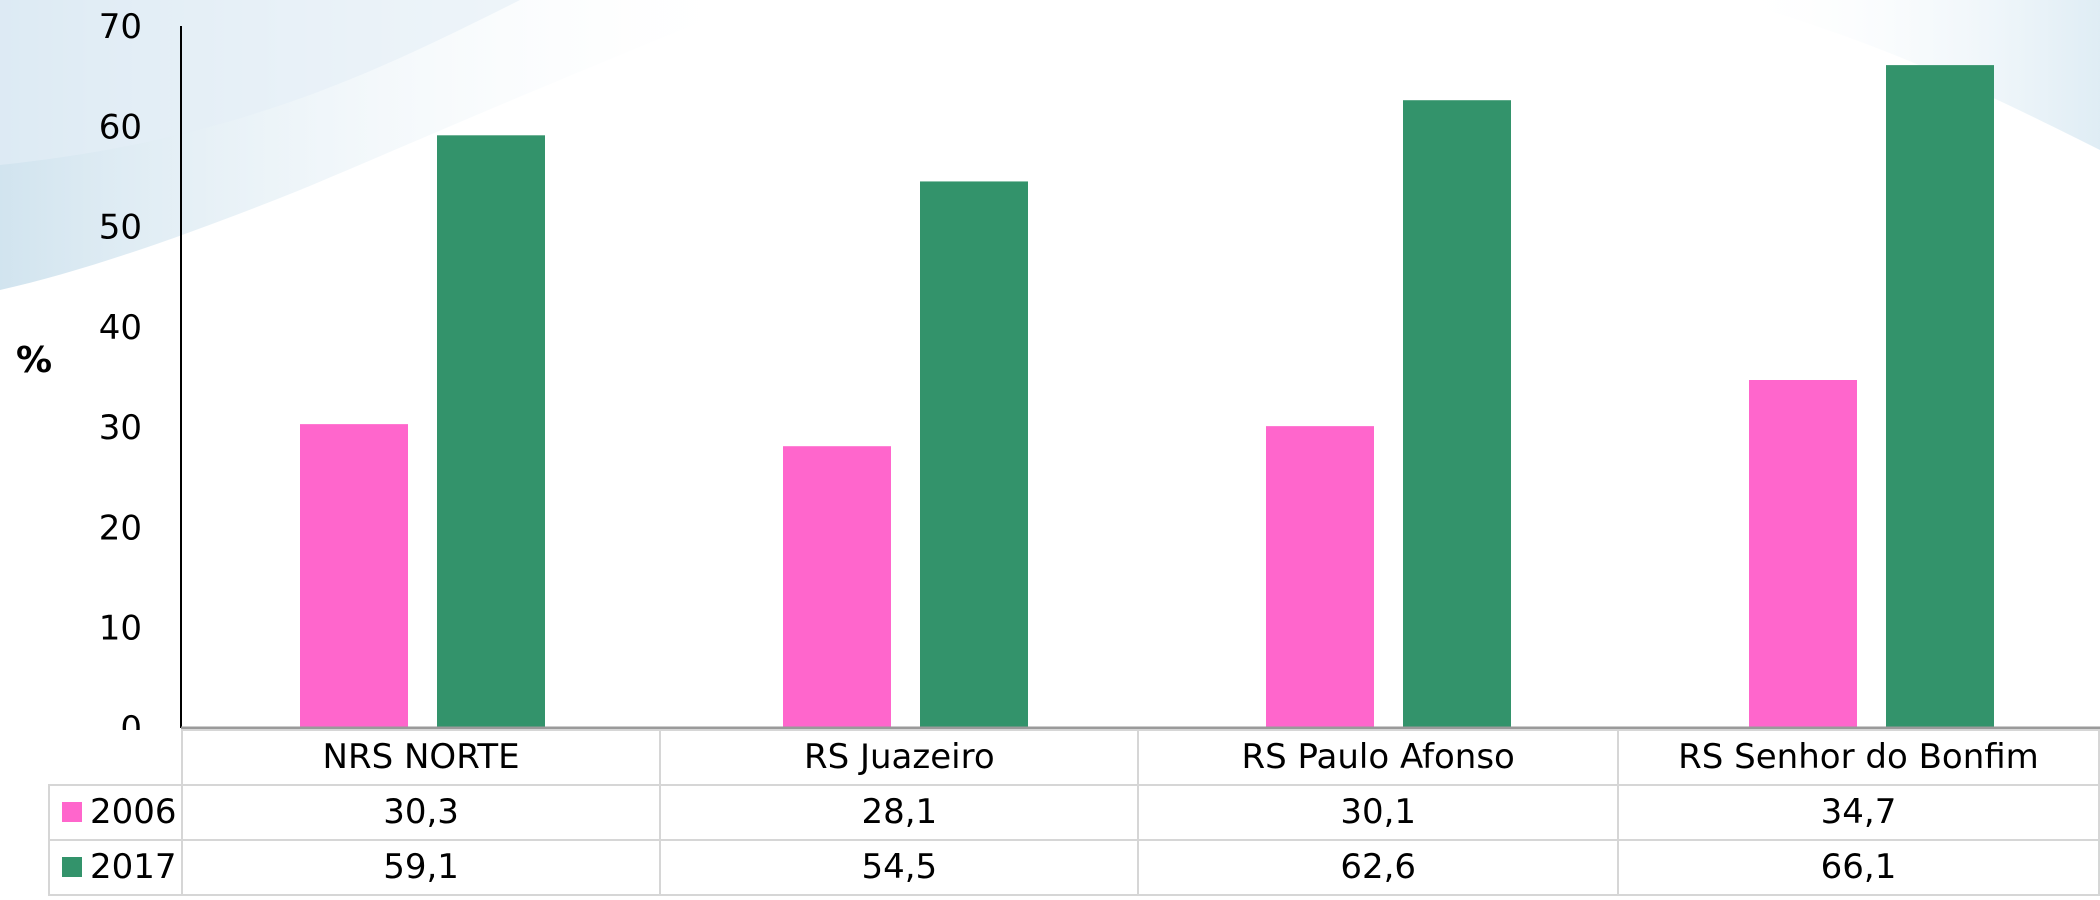 Image resolution: width=2100 pixels, height=900 pixels. I want to click on data-value: 34,7, so click(1858, 812).